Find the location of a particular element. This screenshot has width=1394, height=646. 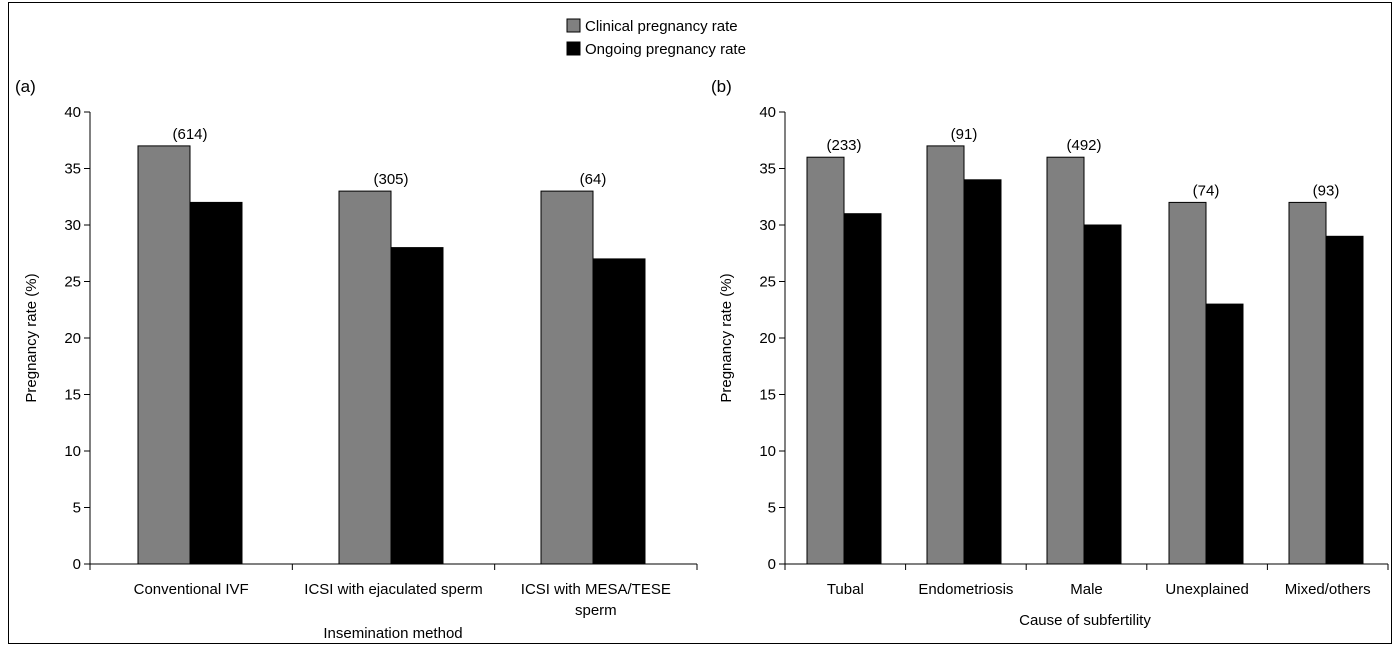

y-tick-label-b: 35 is located at coordinates (767, 169).